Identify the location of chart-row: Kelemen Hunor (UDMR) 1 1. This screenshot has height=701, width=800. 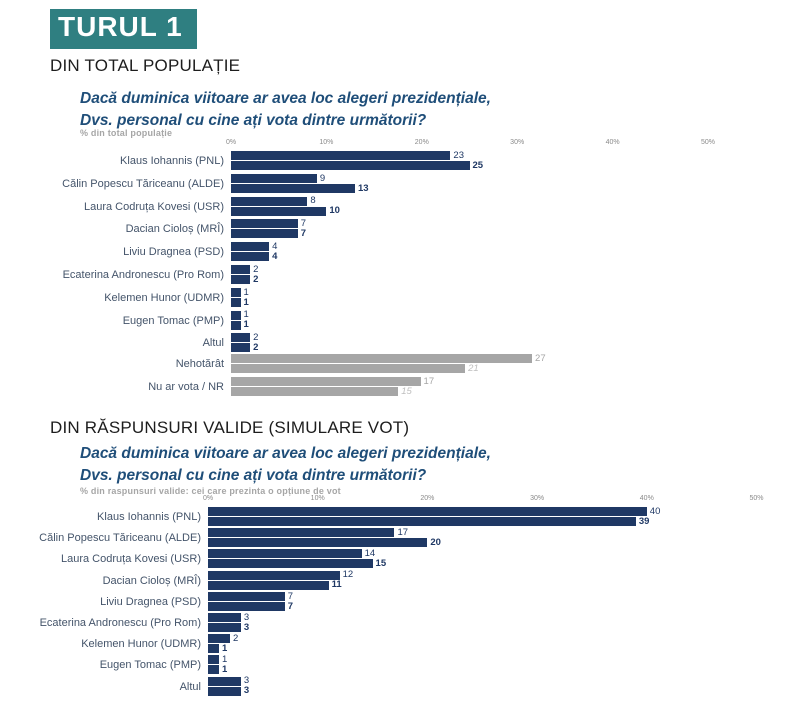
(241, 298).